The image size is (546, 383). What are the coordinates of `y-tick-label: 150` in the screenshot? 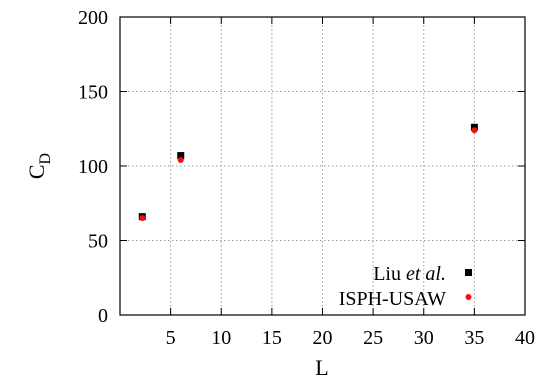 It's located at (93, 93).